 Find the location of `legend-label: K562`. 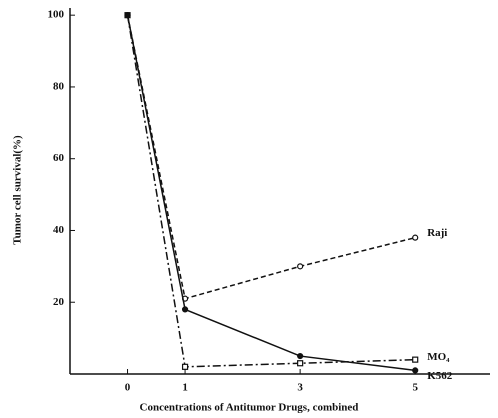

legend-label: K562 is located at coordinates (440, 376).